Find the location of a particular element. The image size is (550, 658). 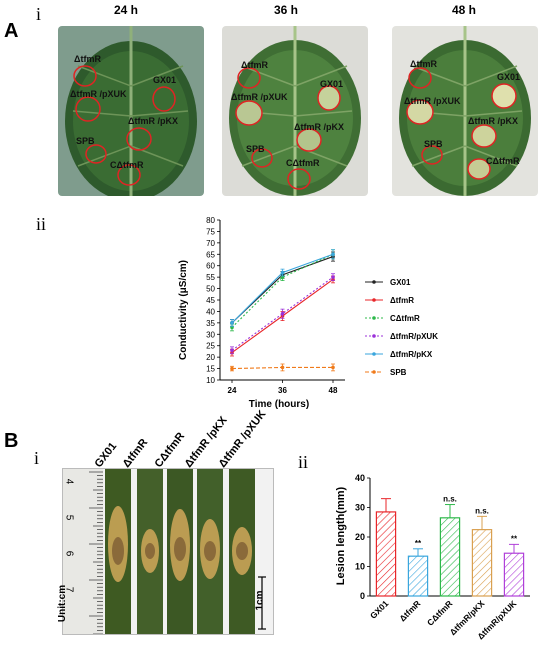

y-tick-label: 80 is located at coordinates (210, 220).